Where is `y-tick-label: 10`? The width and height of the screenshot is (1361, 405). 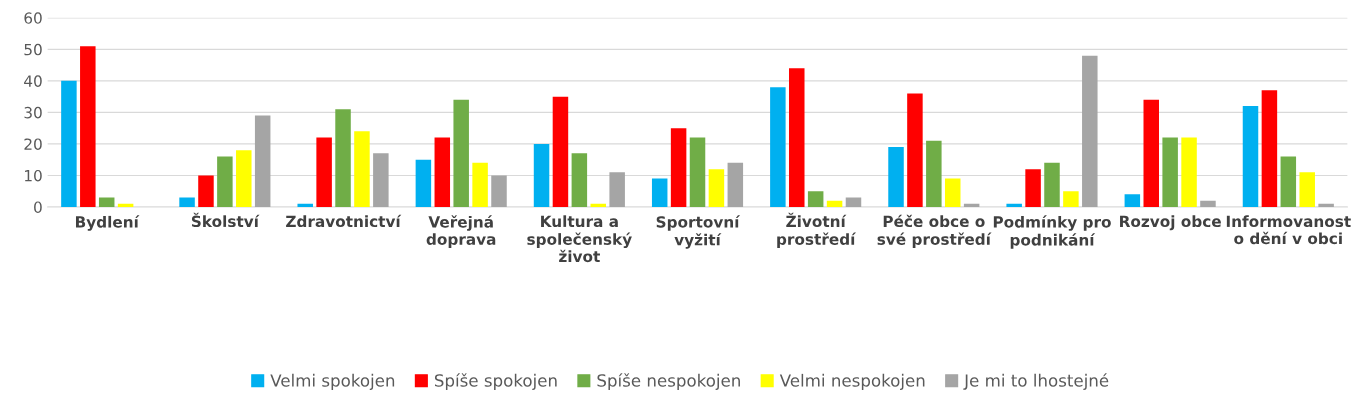
y-tick-label: 10 is located at coordinates (33, 175).